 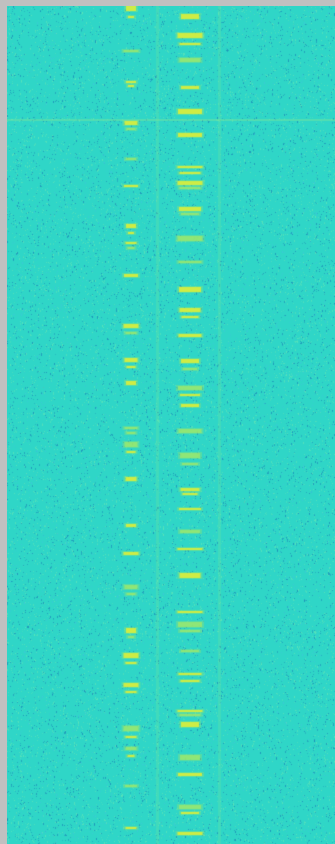 What do you see at coordinates (167, 3) in the screenshot?
I see `top-border` at bounding box center [167, 3].